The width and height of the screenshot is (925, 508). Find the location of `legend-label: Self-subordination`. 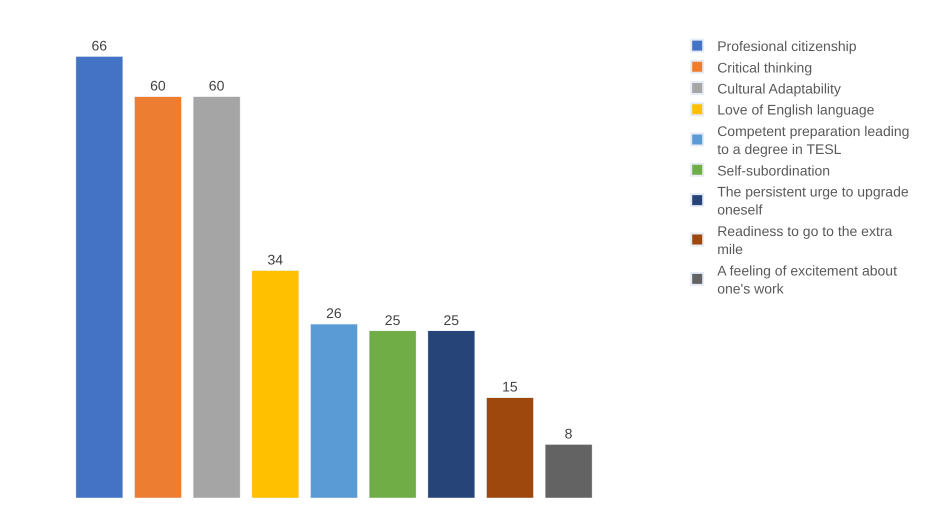

legend-label: Self-subordination is located at coordinates (773, 170).